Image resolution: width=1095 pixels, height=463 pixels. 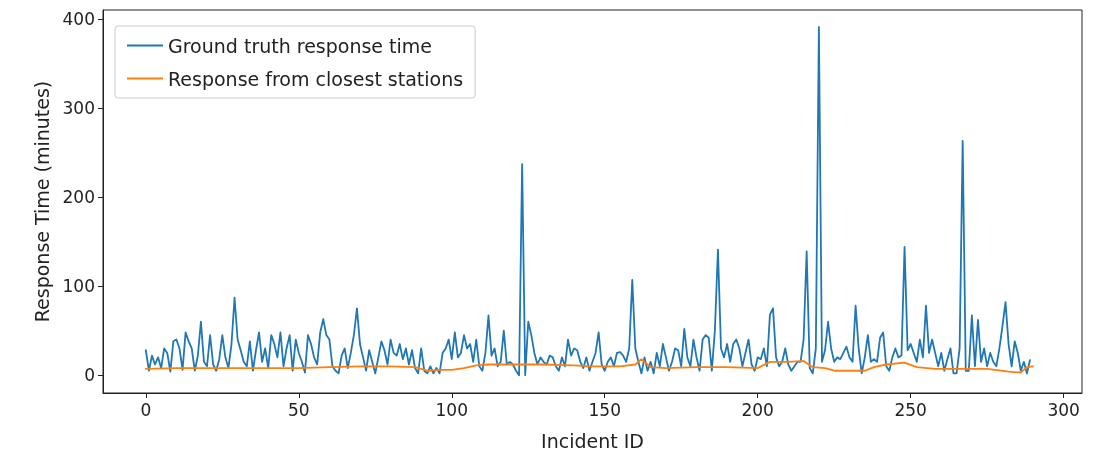 I want to click on y-tick-label: 400, so click(x=78, y=18).